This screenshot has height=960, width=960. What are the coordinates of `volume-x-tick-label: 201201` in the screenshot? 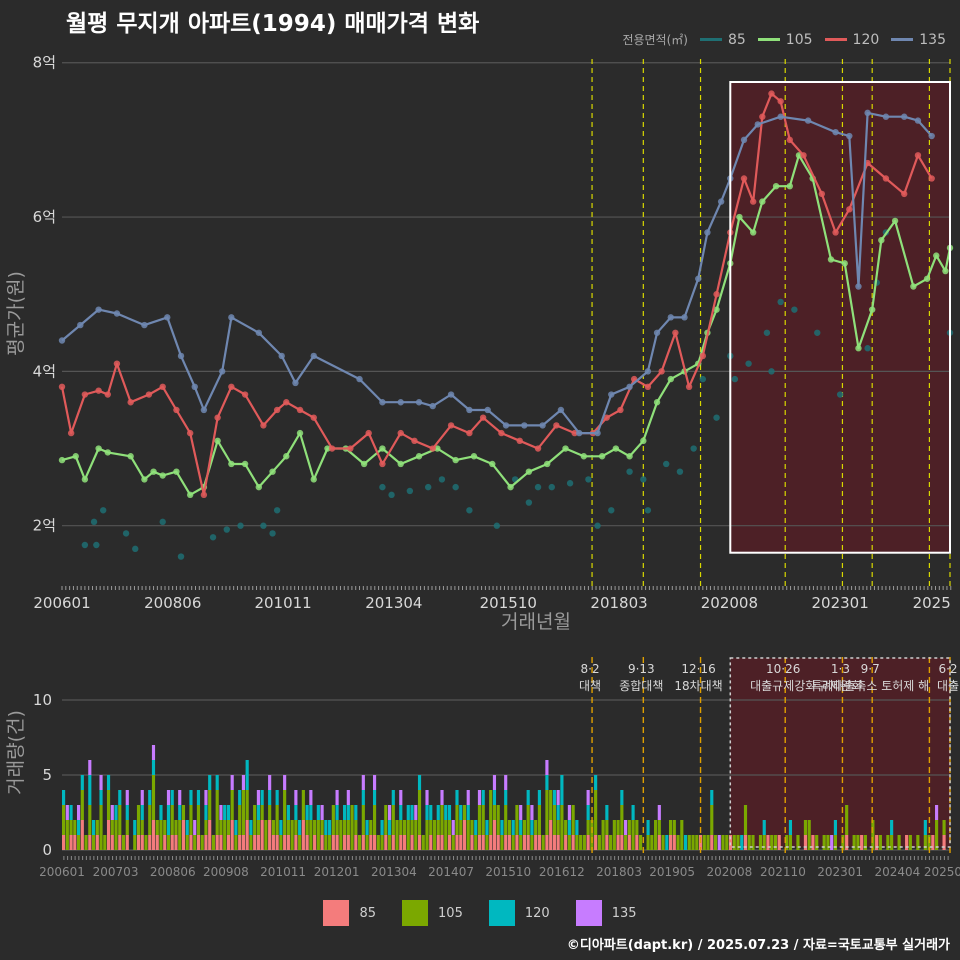 It's located at (337, 872).